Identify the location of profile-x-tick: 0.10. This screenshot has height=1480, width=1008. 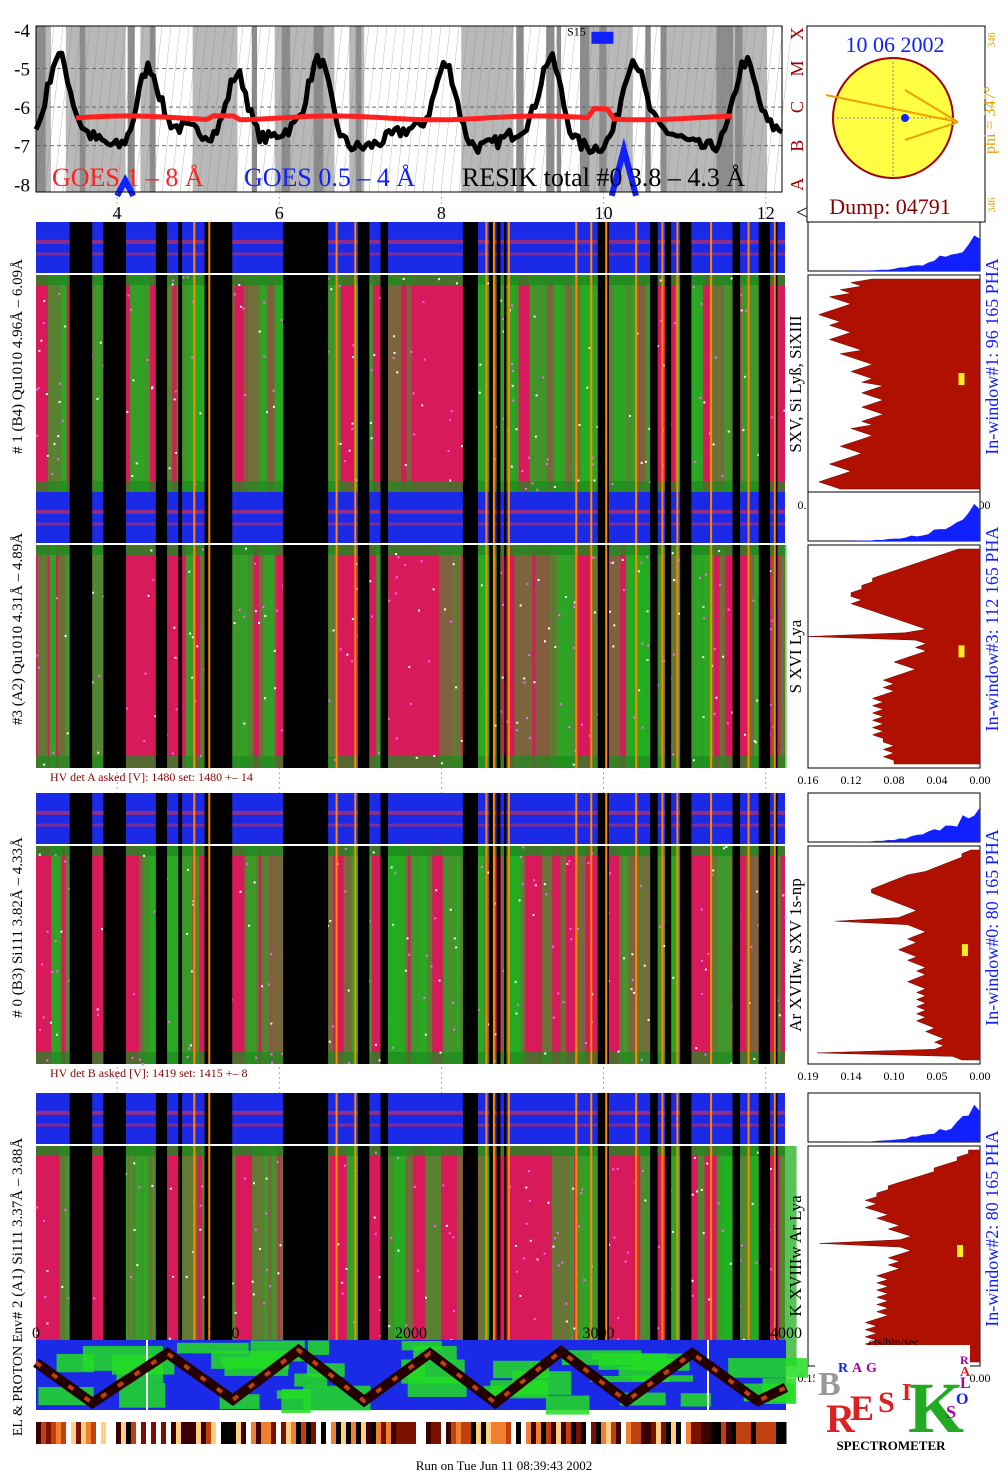
(894, 1076).